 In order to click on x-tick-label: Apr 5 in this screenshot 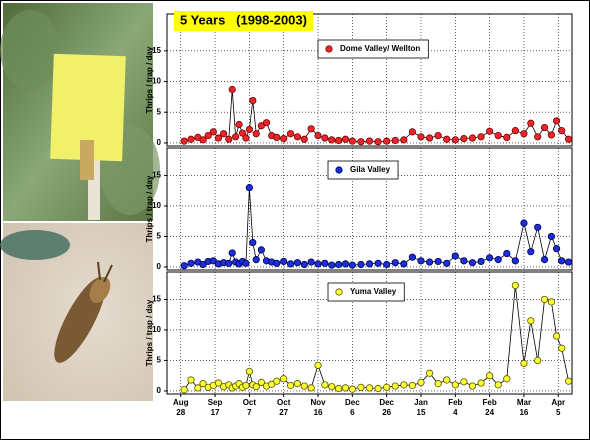, I will do `click(558, 407)`.